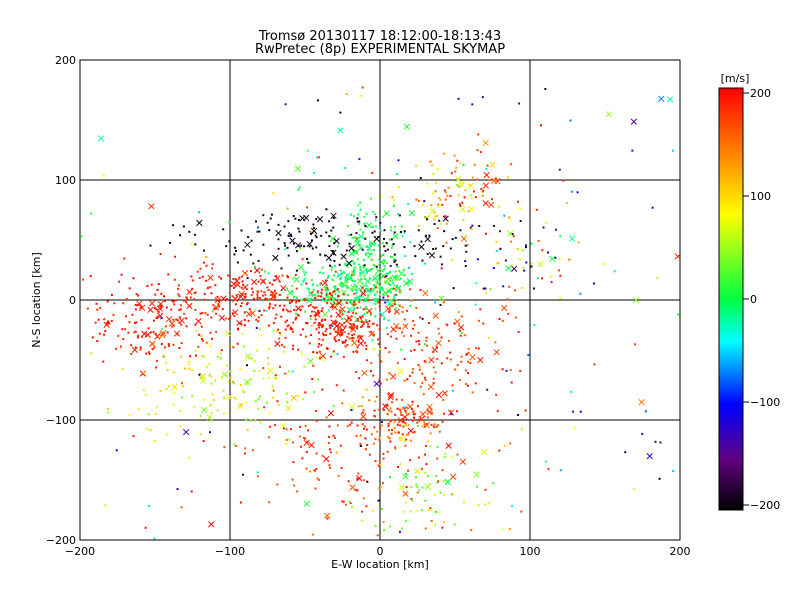 This screenshot has height=600, width=800. Describe the element at coordinates (61, 420) in the screenshot. I see `y-tick-label: −100` at that location.